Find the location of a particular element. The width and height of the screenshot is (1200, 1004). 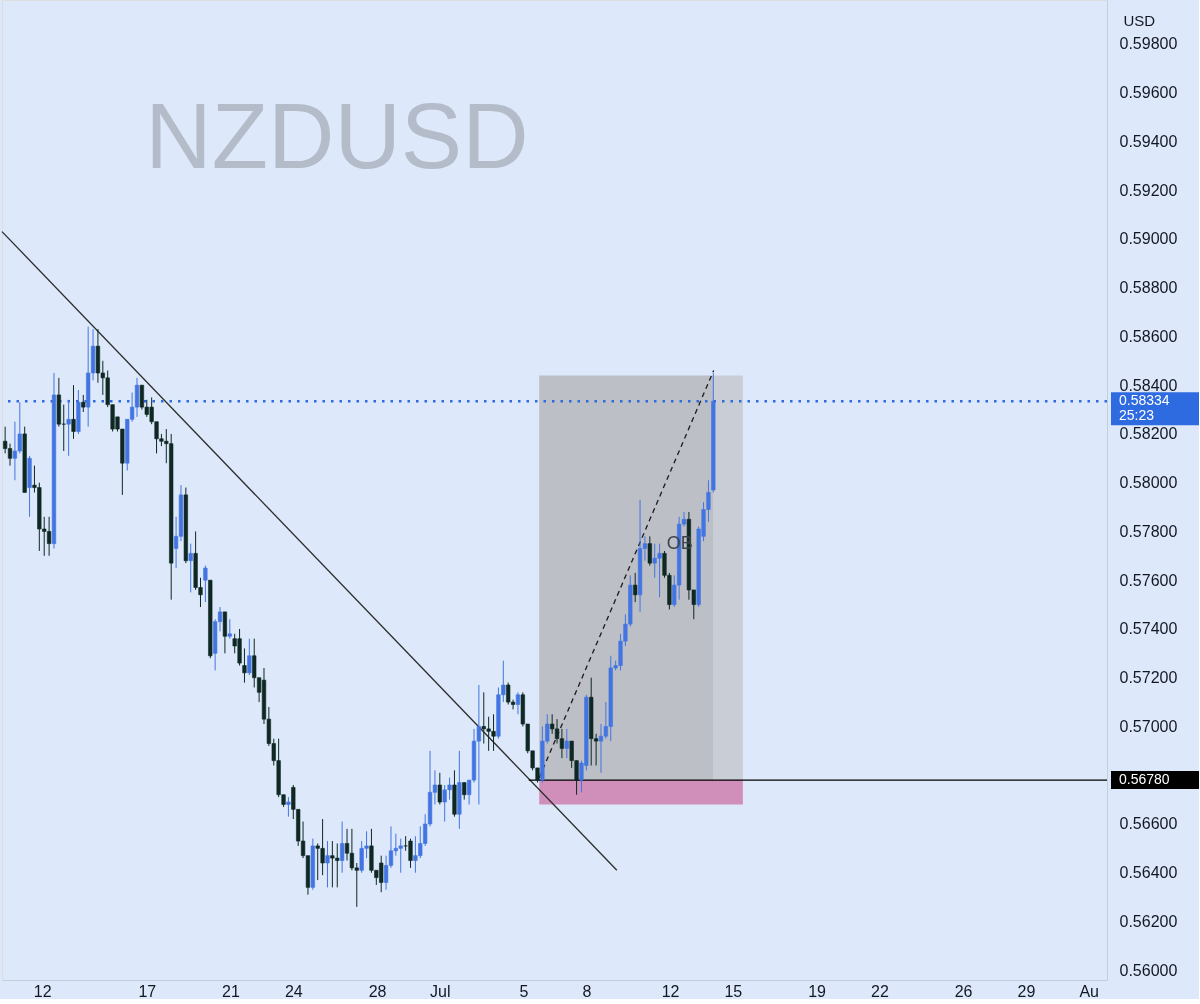

y-tick-label: 0.56200 is located at coordinates (1148, 921).